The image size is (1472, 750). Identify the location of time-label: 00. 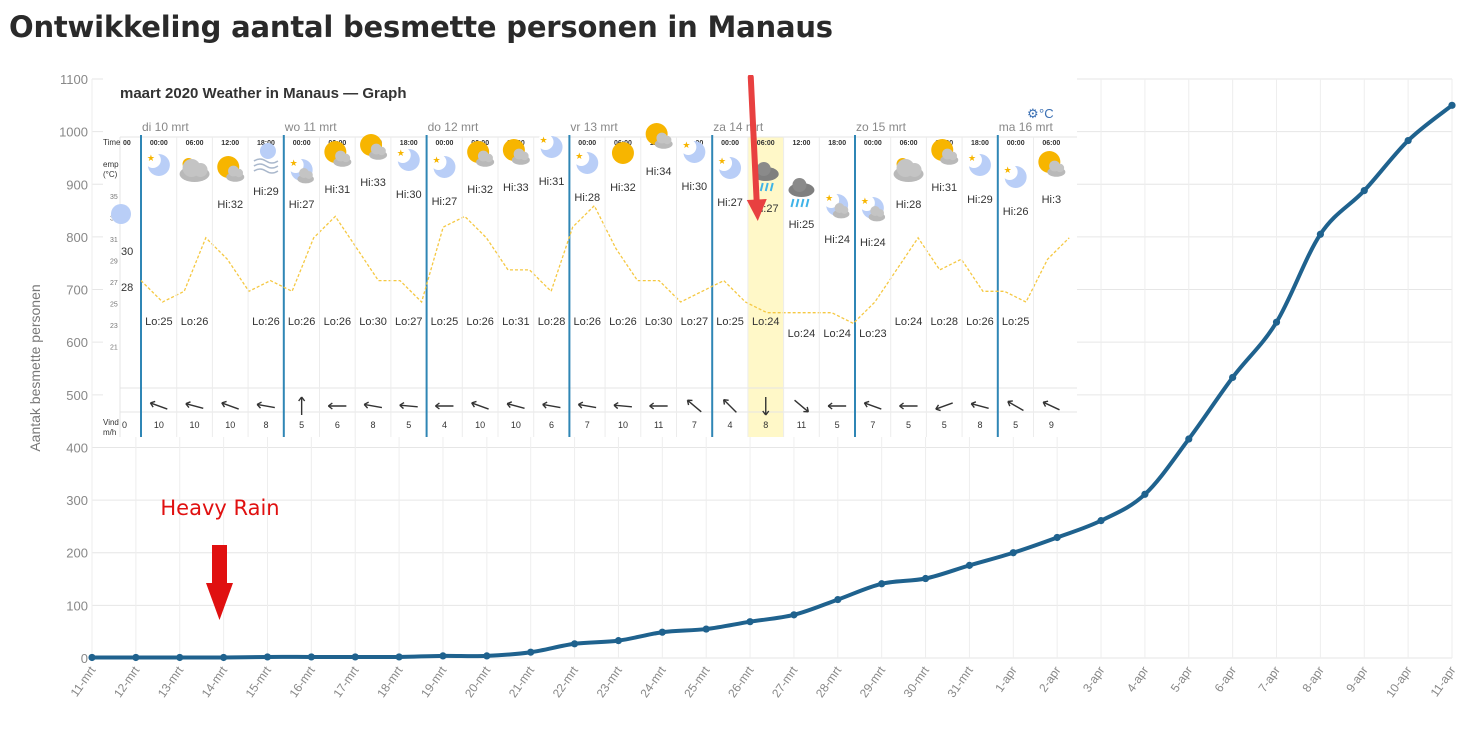
(127, 143).